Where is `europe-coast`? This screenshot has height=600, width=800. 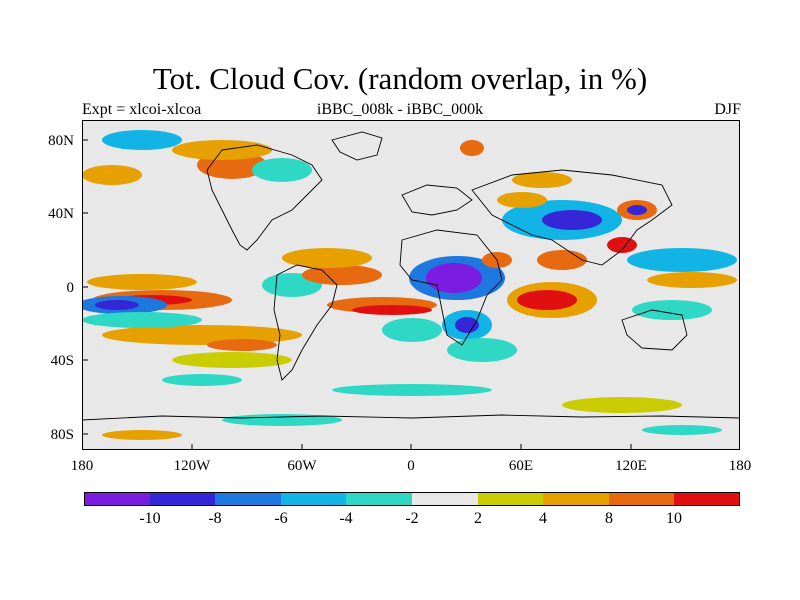 europe-coast is located at coordinates (437, 200).